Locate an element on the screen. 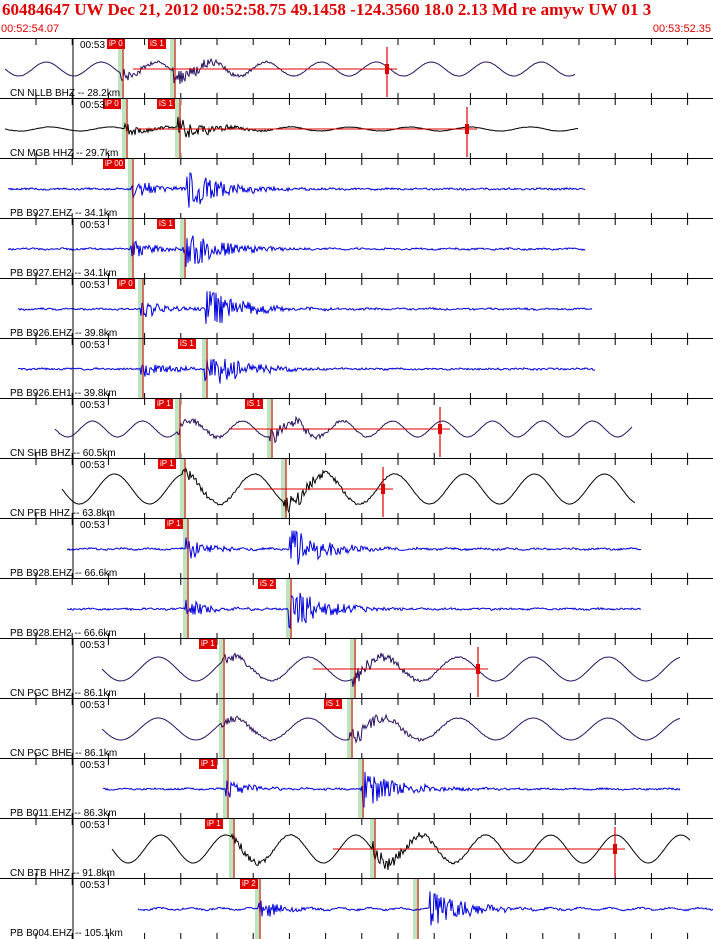  station-label: PB B926.EHZ -- 39.8km is located at coordinates (64, 333).